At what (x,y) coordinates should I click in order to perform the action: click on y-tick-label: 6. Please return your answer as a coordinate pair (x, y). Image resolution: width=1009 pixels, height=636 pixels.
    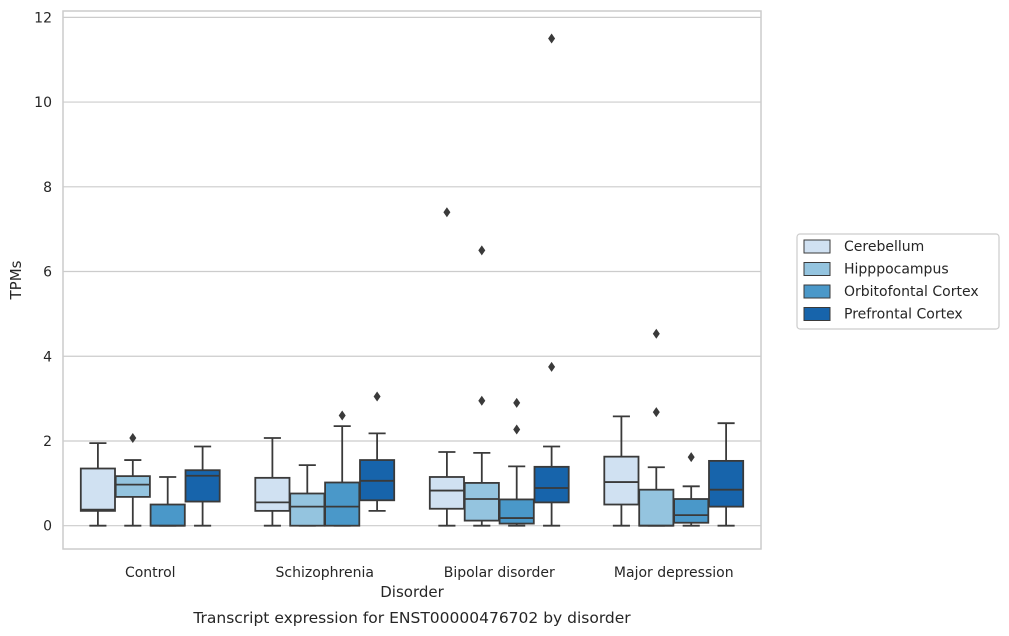
    Looking at the image, I should click on (47, 273).